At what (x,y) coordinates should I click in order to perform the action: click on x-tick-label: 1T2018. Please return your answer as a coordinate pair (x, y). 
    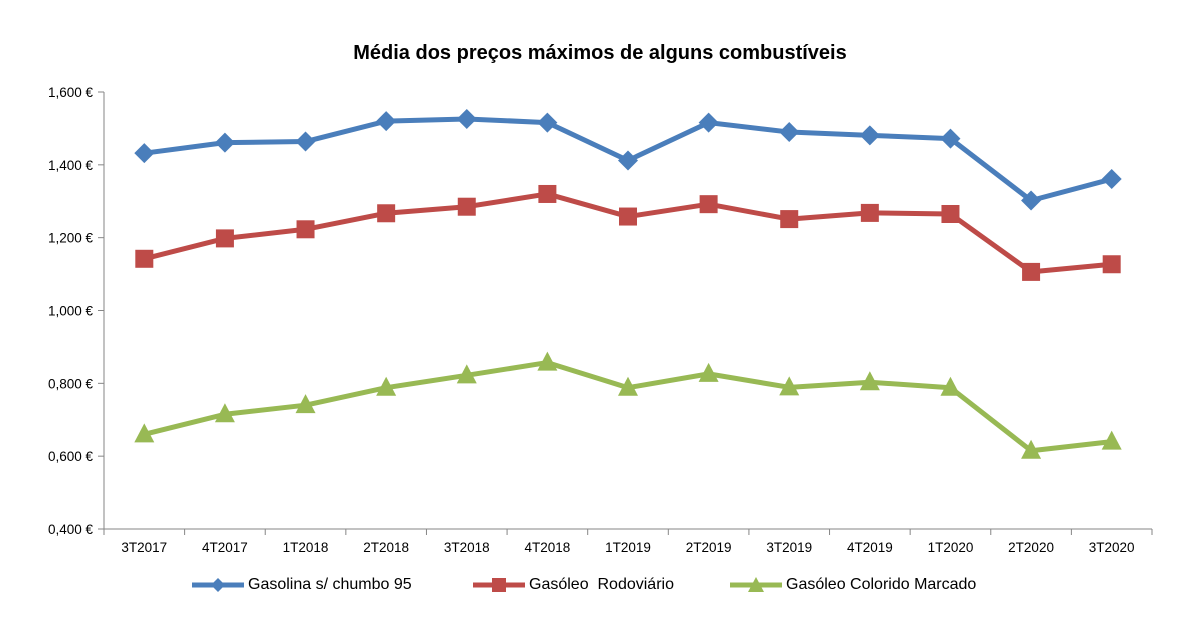
    Looking at the image, I should click on (306, 547).